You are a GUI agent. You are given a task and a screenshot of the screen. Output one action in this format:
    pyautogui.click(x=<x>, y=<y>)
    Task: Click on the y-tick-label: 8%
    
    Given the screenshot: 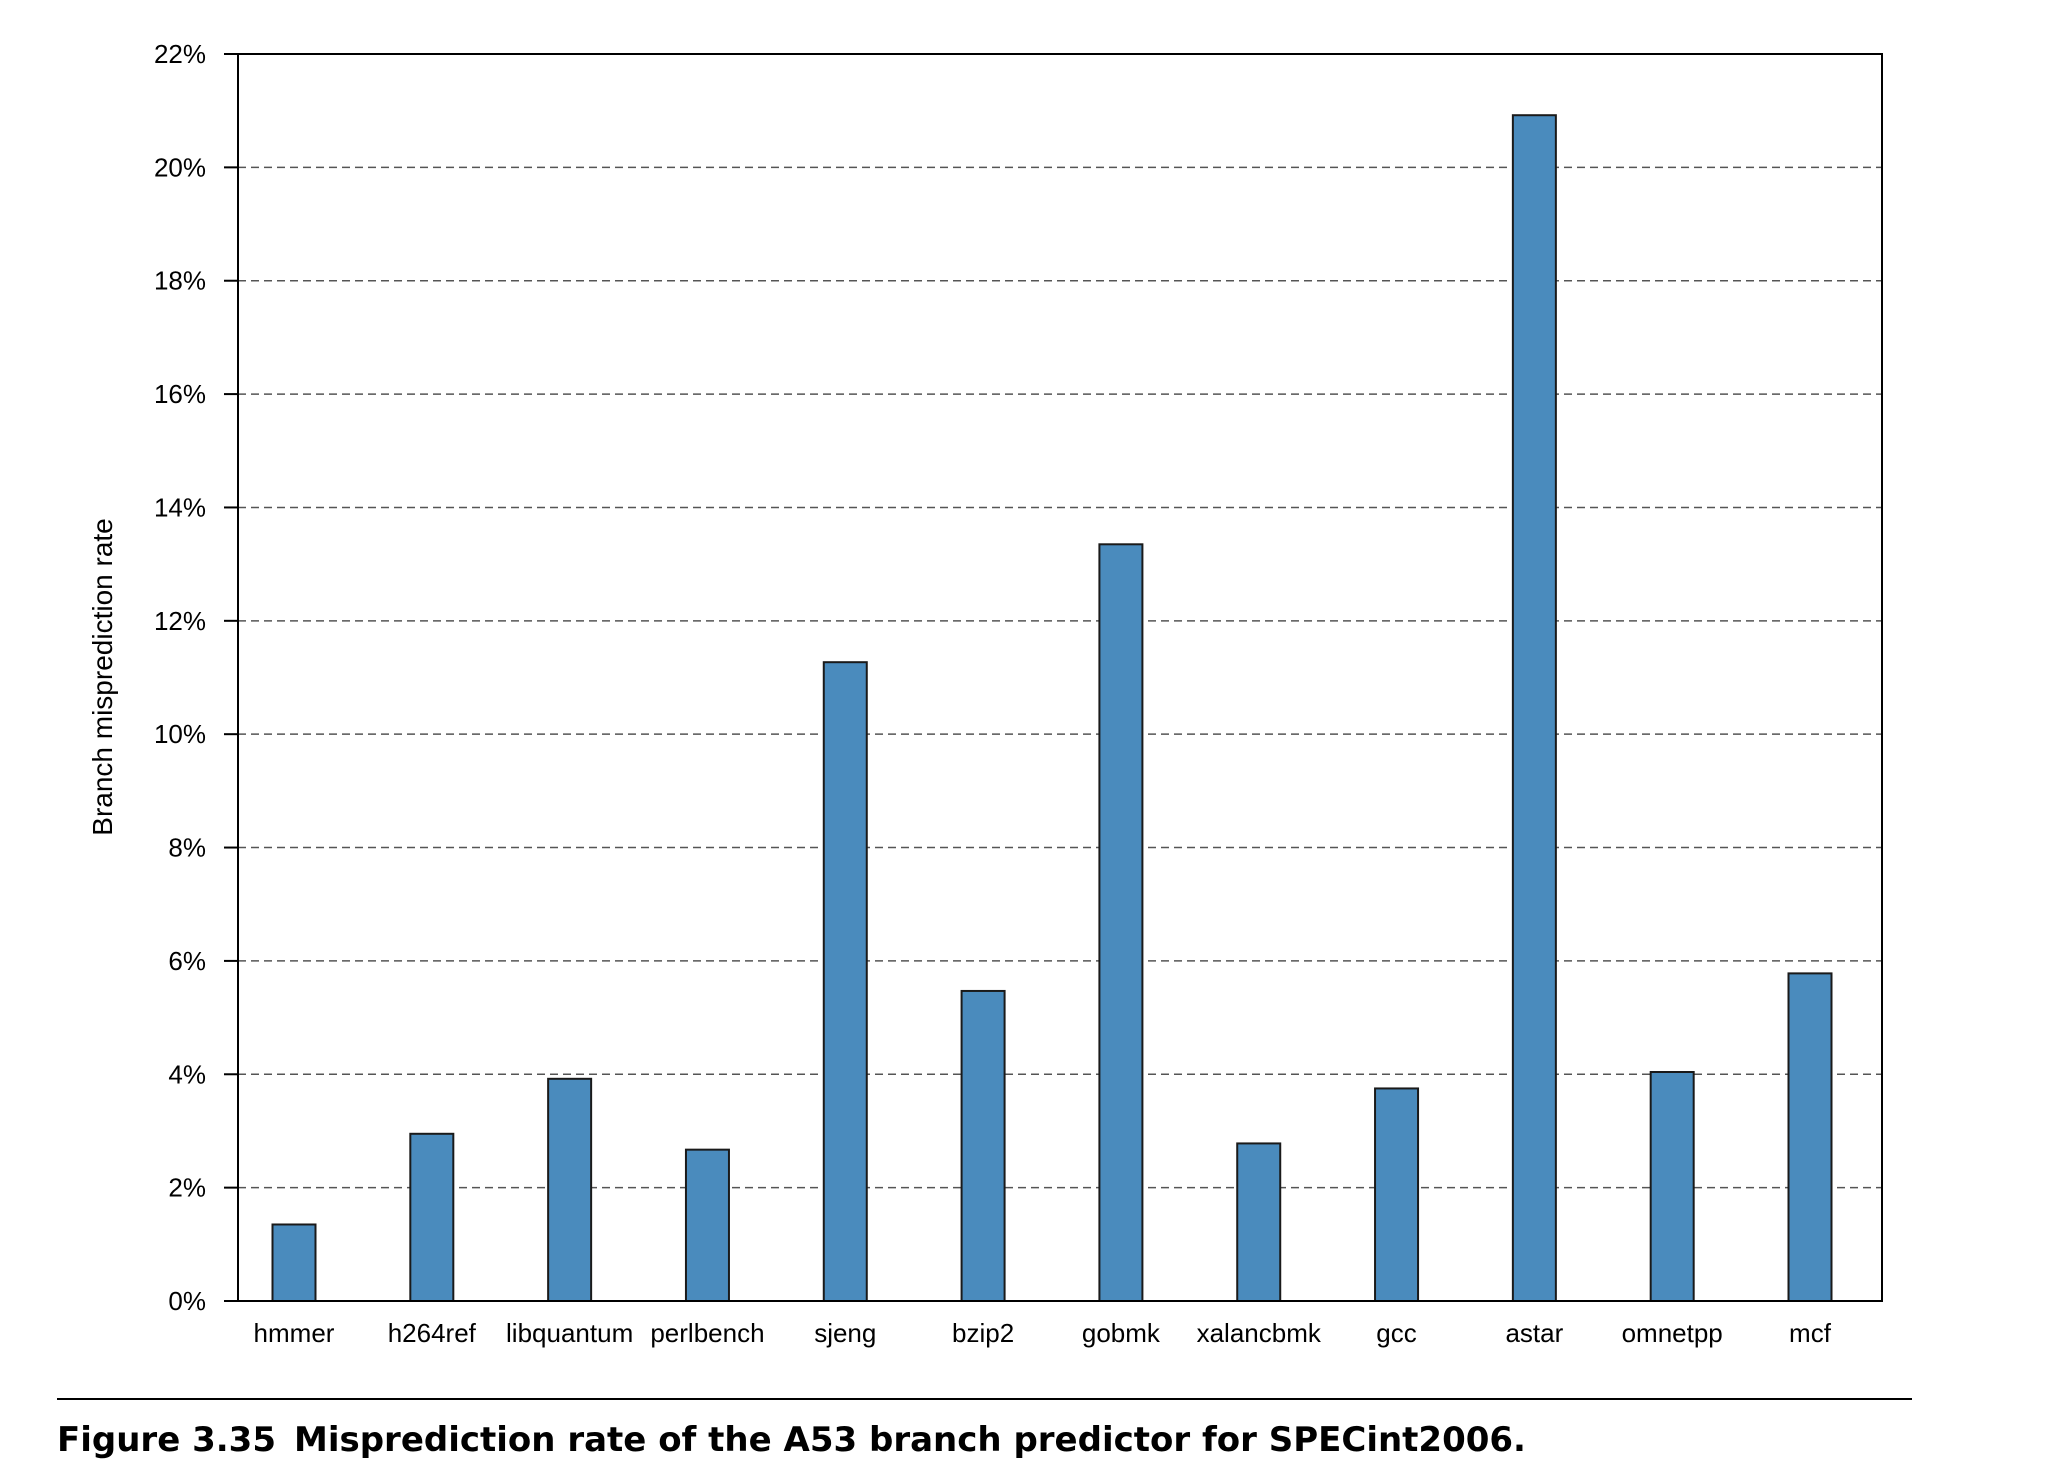 What is the action you would take?
    pyautogui.click(x=187, y=848)
    